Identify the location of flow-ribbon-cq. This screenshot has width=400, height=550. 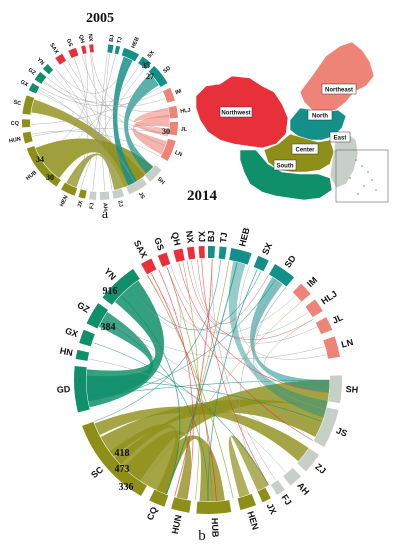
(144, 459).